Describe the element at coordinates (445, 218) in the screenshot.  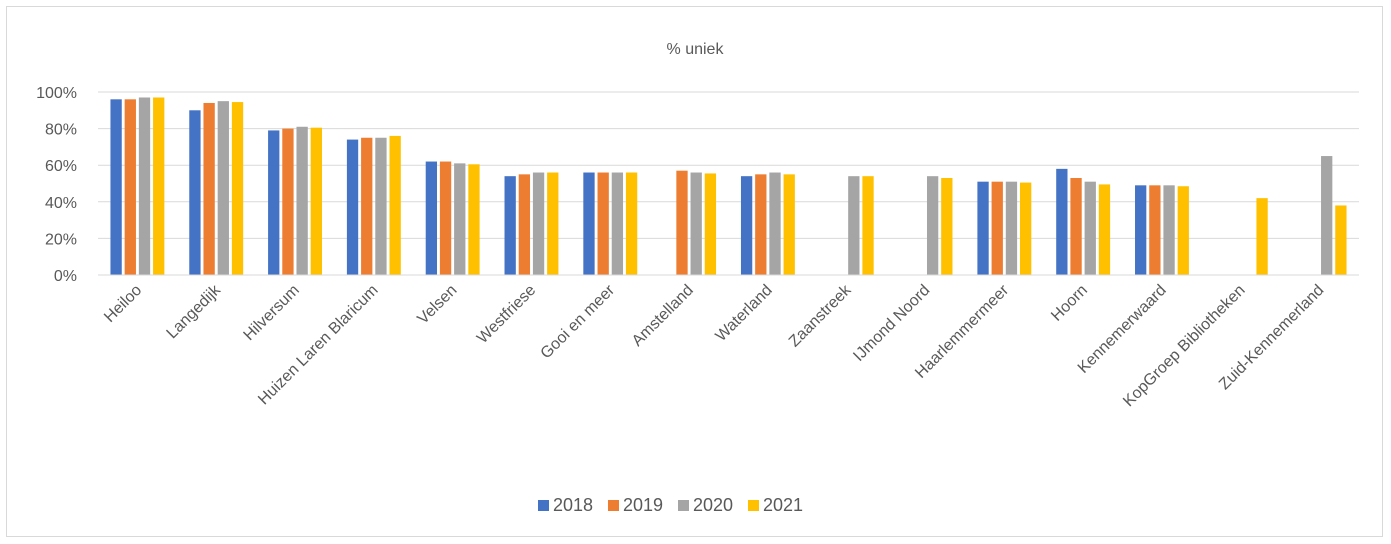
I see `bar-2019-velsen` at that location.